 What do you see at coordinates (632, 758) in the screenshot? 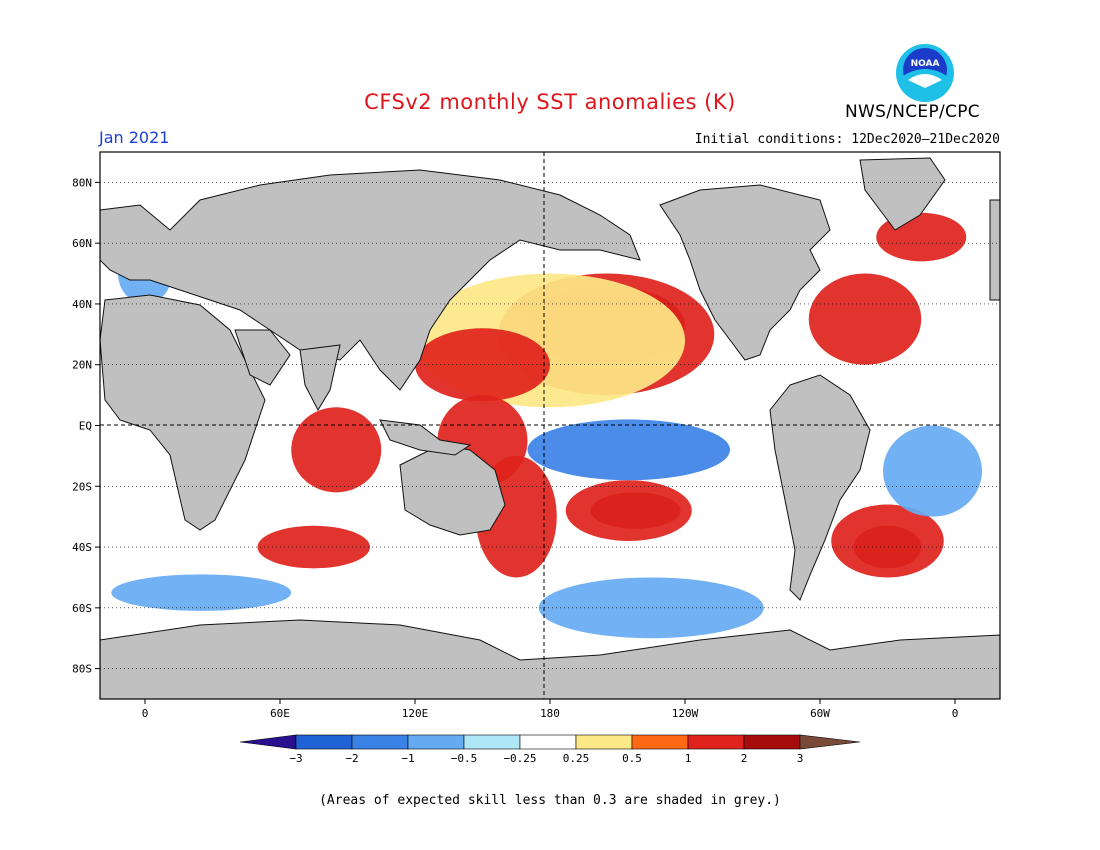
I see `colorbar-label-6: 0.5` at bounding box center [632, 758].